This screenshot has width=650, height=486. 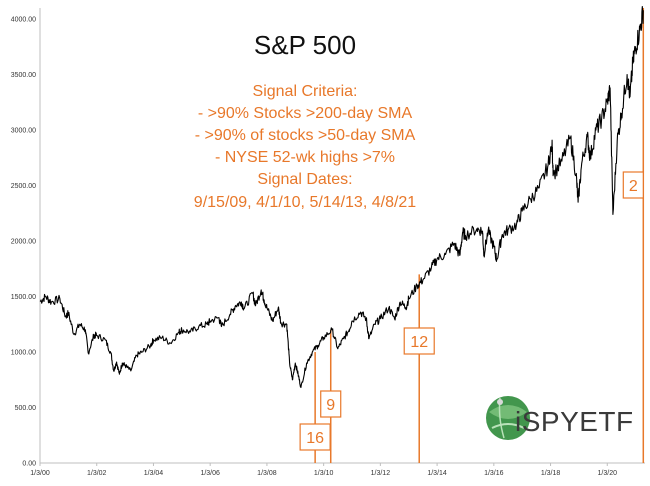 What do you see at coordinates (26, 408) in the screenshot?
I see `y-tick-label: 500.00` at bounding box center [26, 408].